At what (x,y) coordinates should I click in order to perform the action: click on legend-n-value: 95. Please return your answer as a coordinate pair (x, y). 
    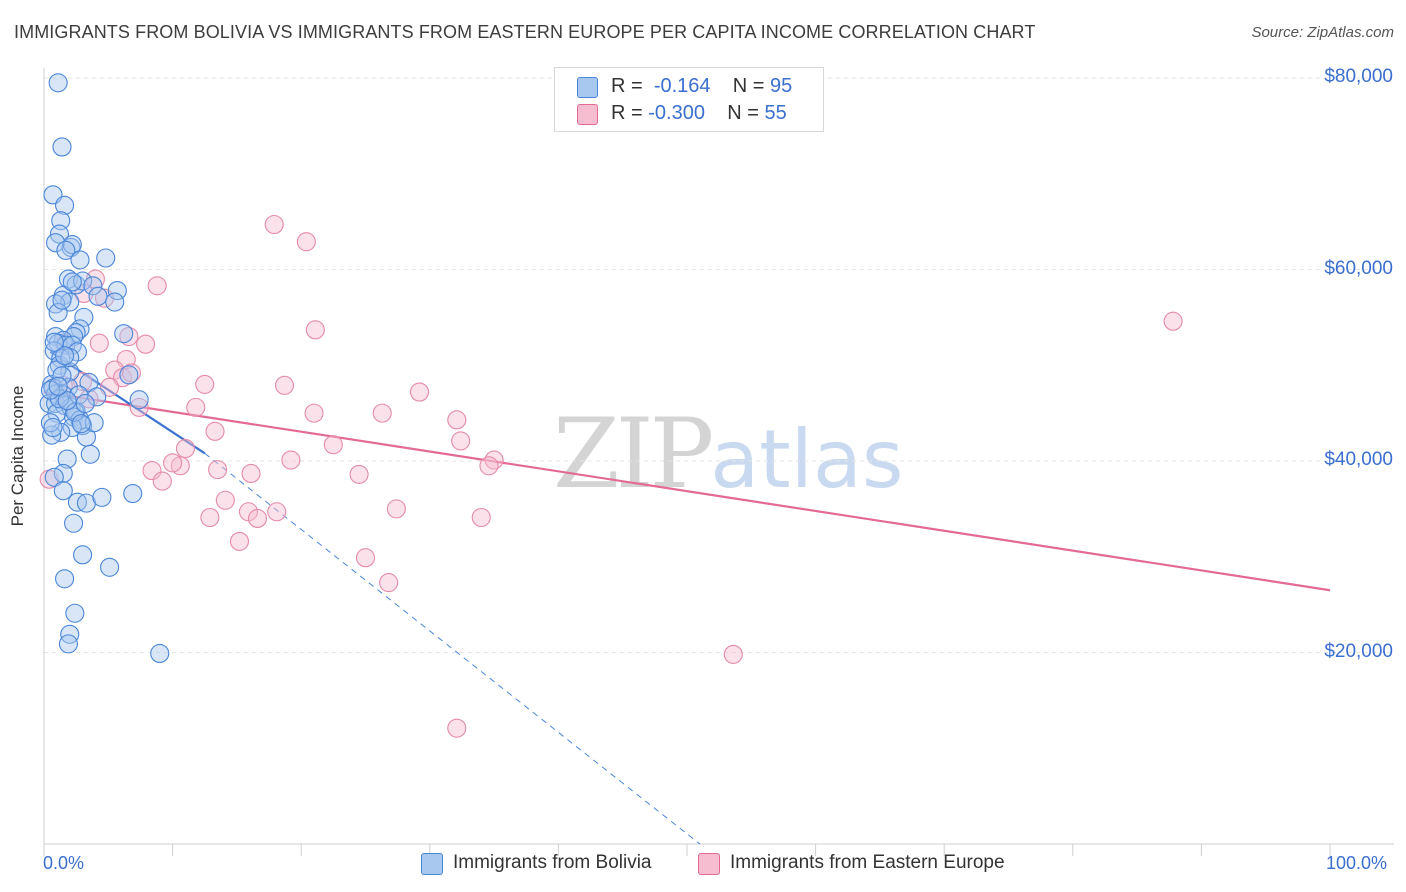
    Looking at the image, I should click on (781, 86).